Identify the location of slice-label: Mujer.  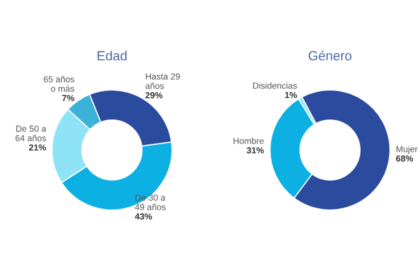
(407, 150).